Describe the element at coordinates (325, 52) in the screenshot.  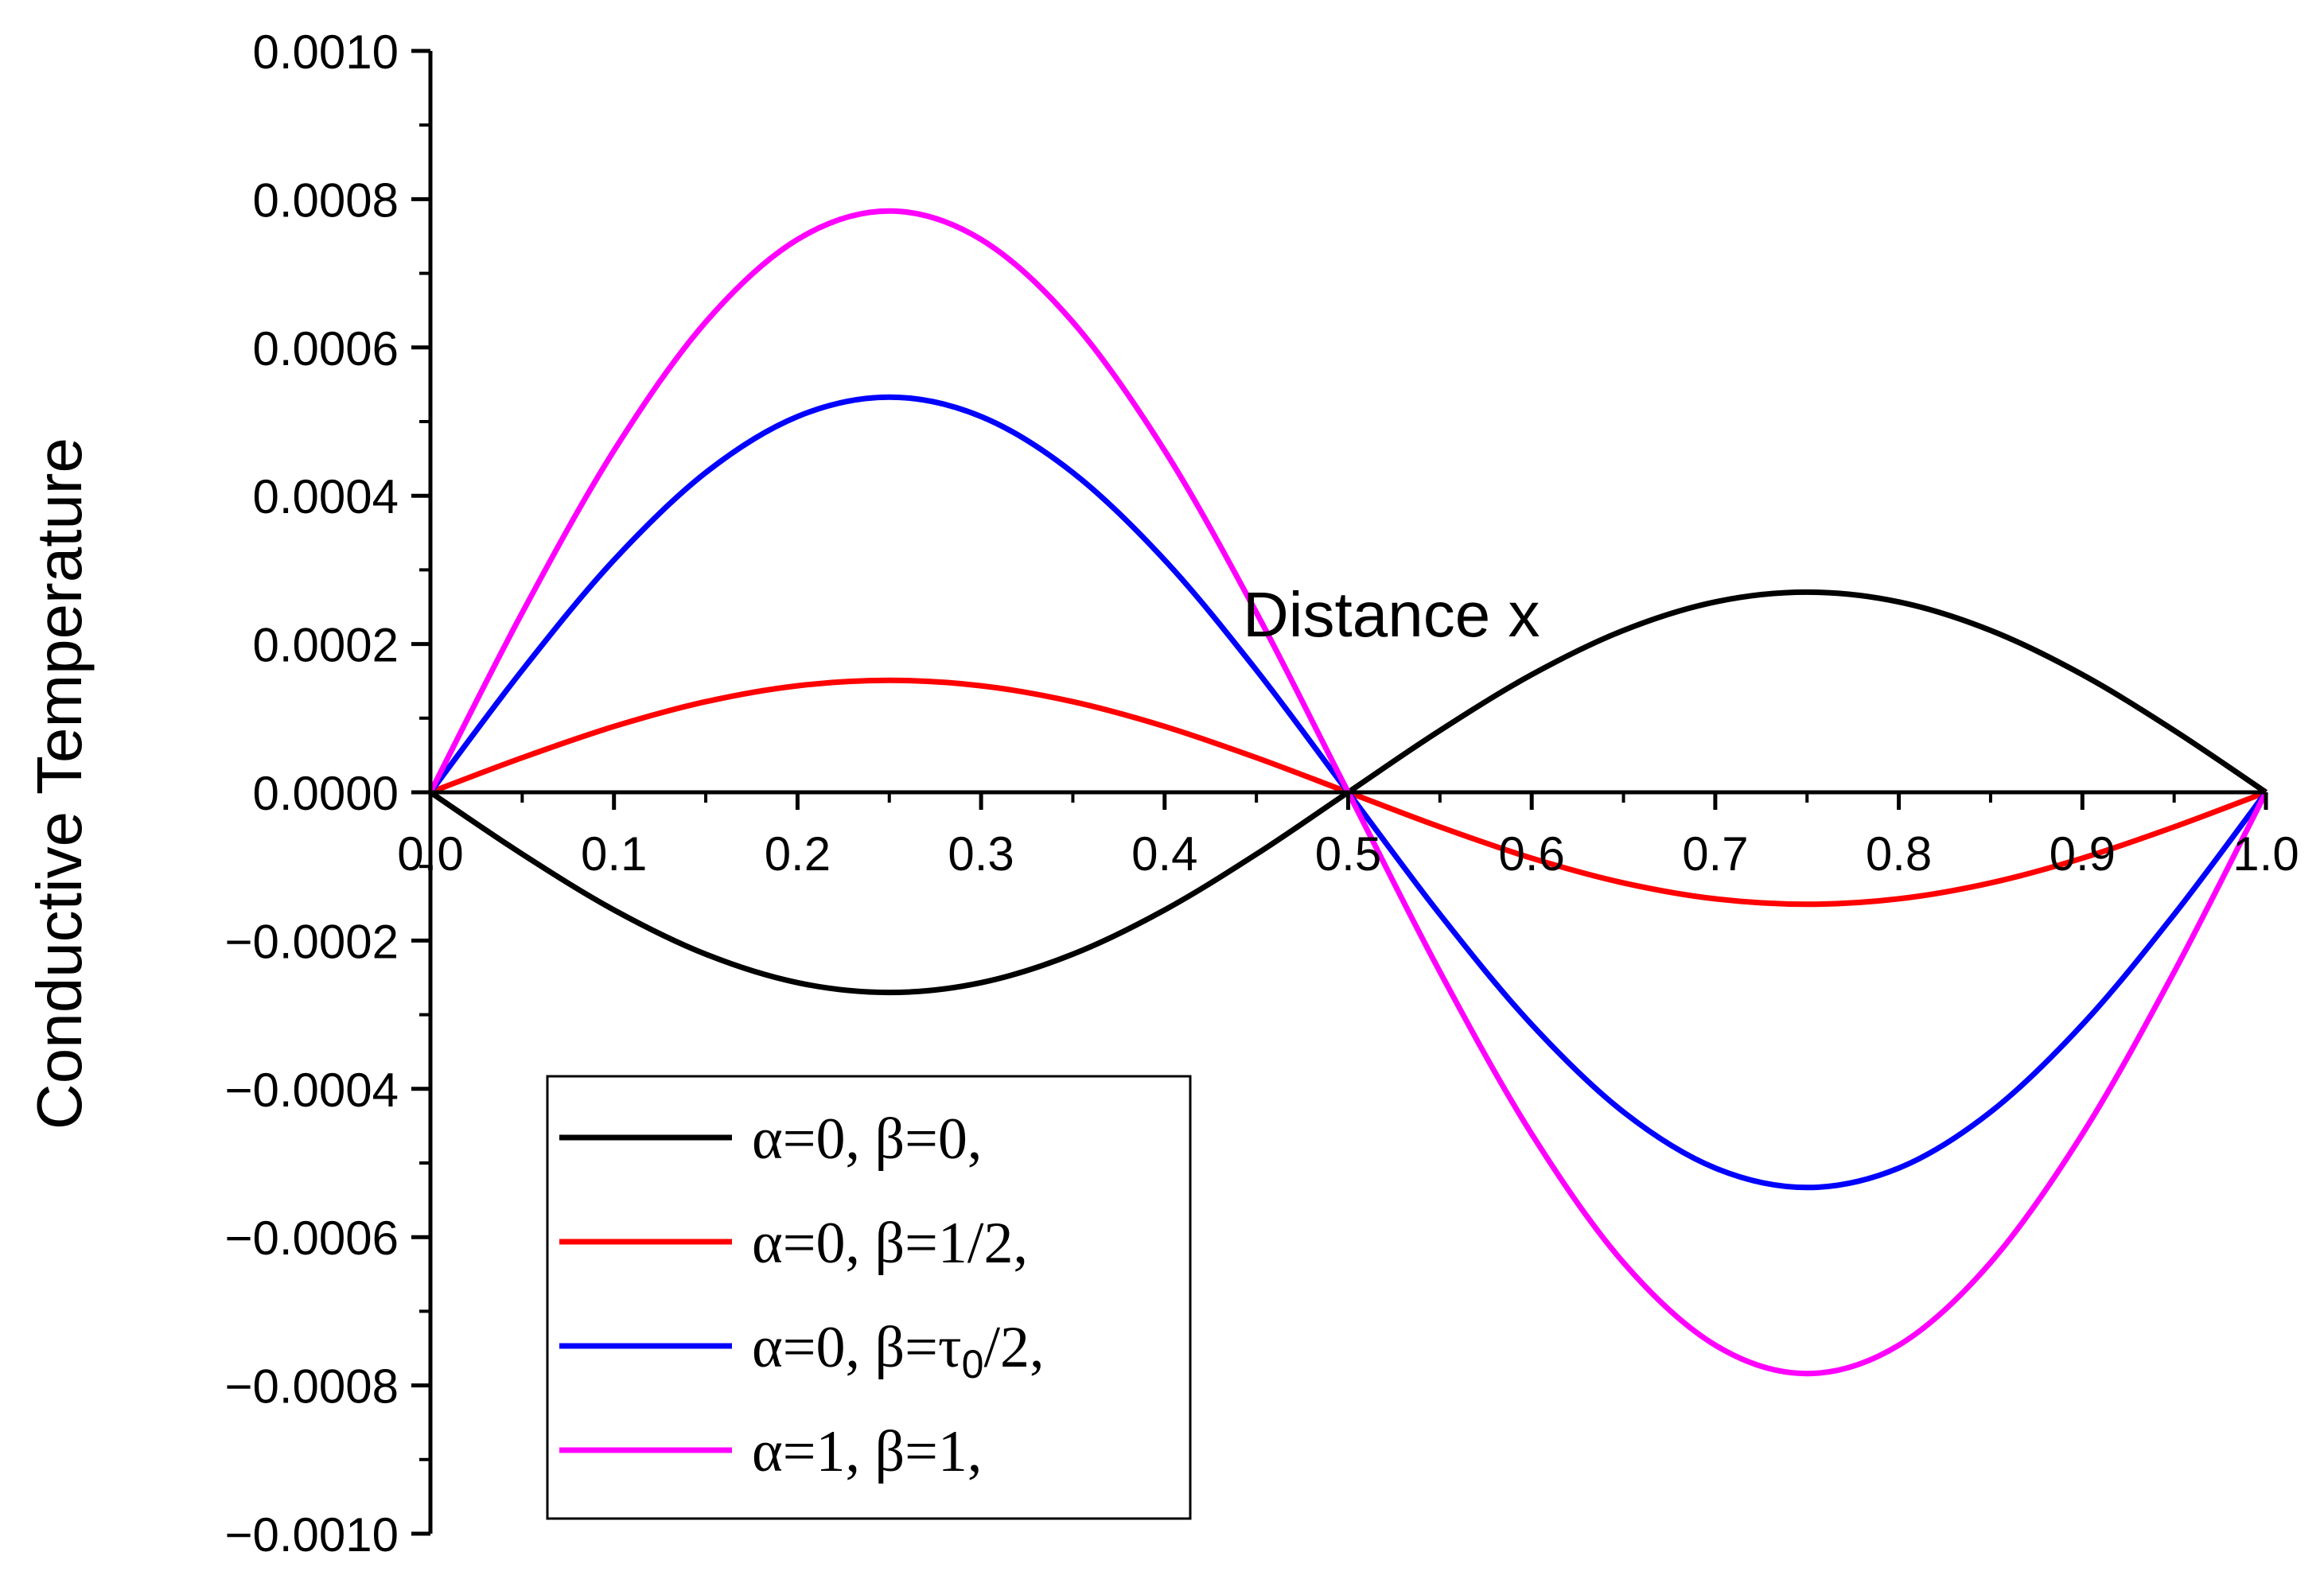
I see `y-tick-label: 0.0010` at that location.